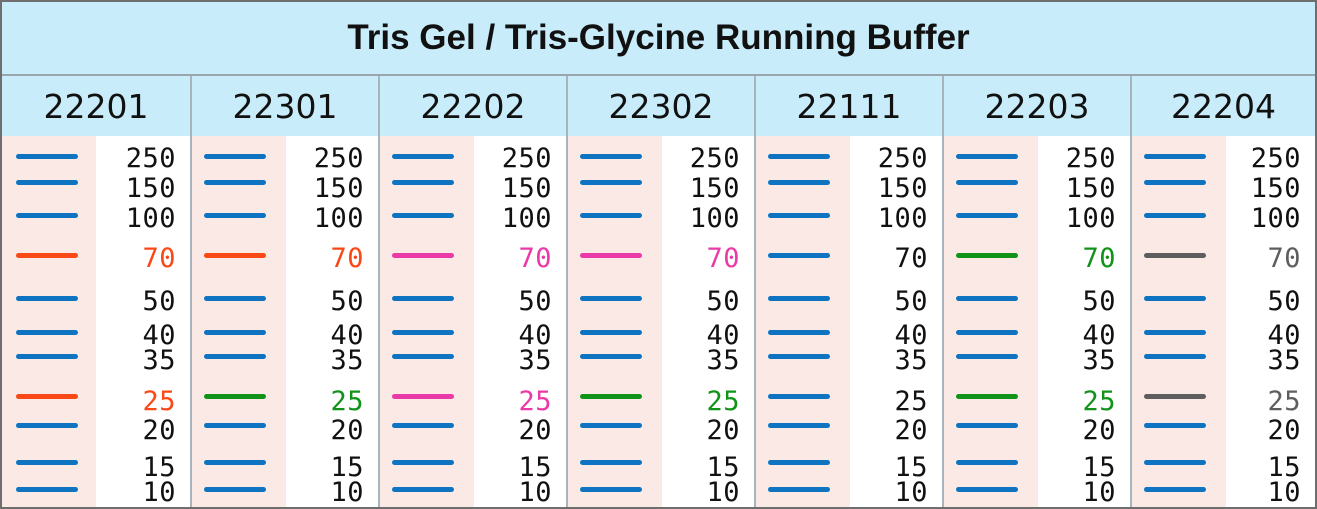 Image resolution: width=1317 pixels, height=509 pixels. I want to click on lane-label: 22201, so click(96, 106).